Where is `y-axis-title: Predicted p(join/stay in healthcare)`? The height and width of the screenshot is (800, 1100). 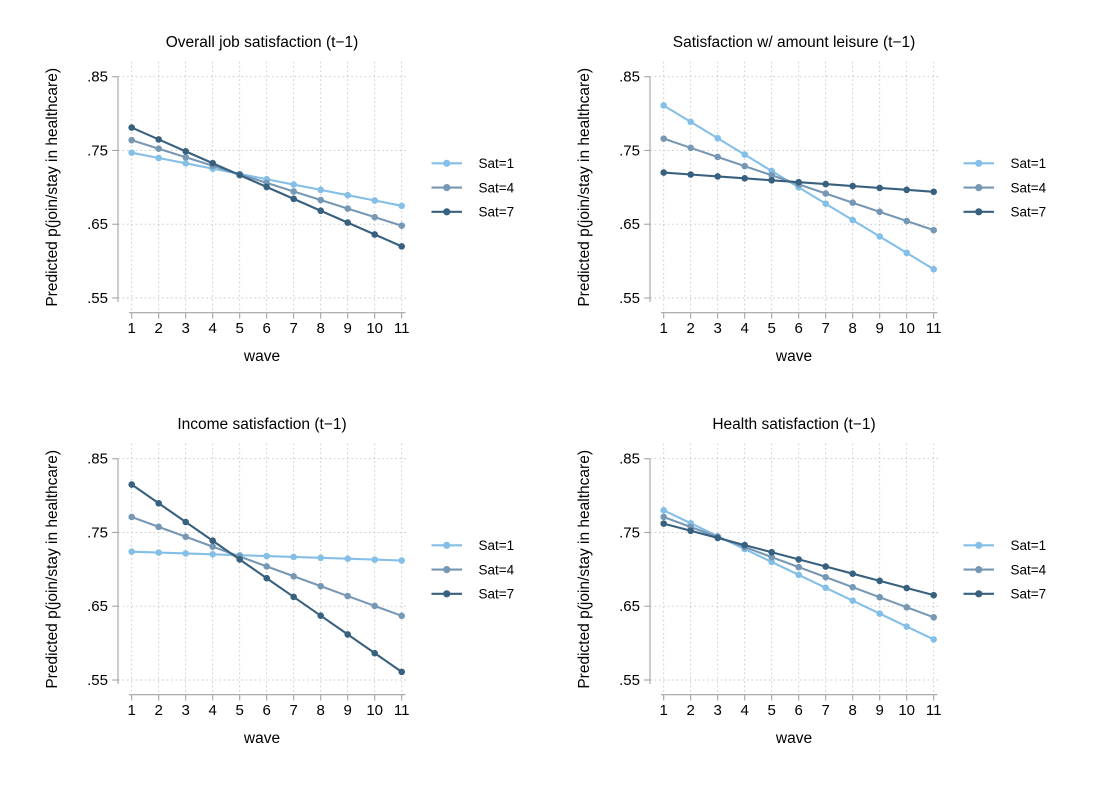
y-axis-title: Predicted p(join/stay in healthcare) is located at coordinates (52, 187).